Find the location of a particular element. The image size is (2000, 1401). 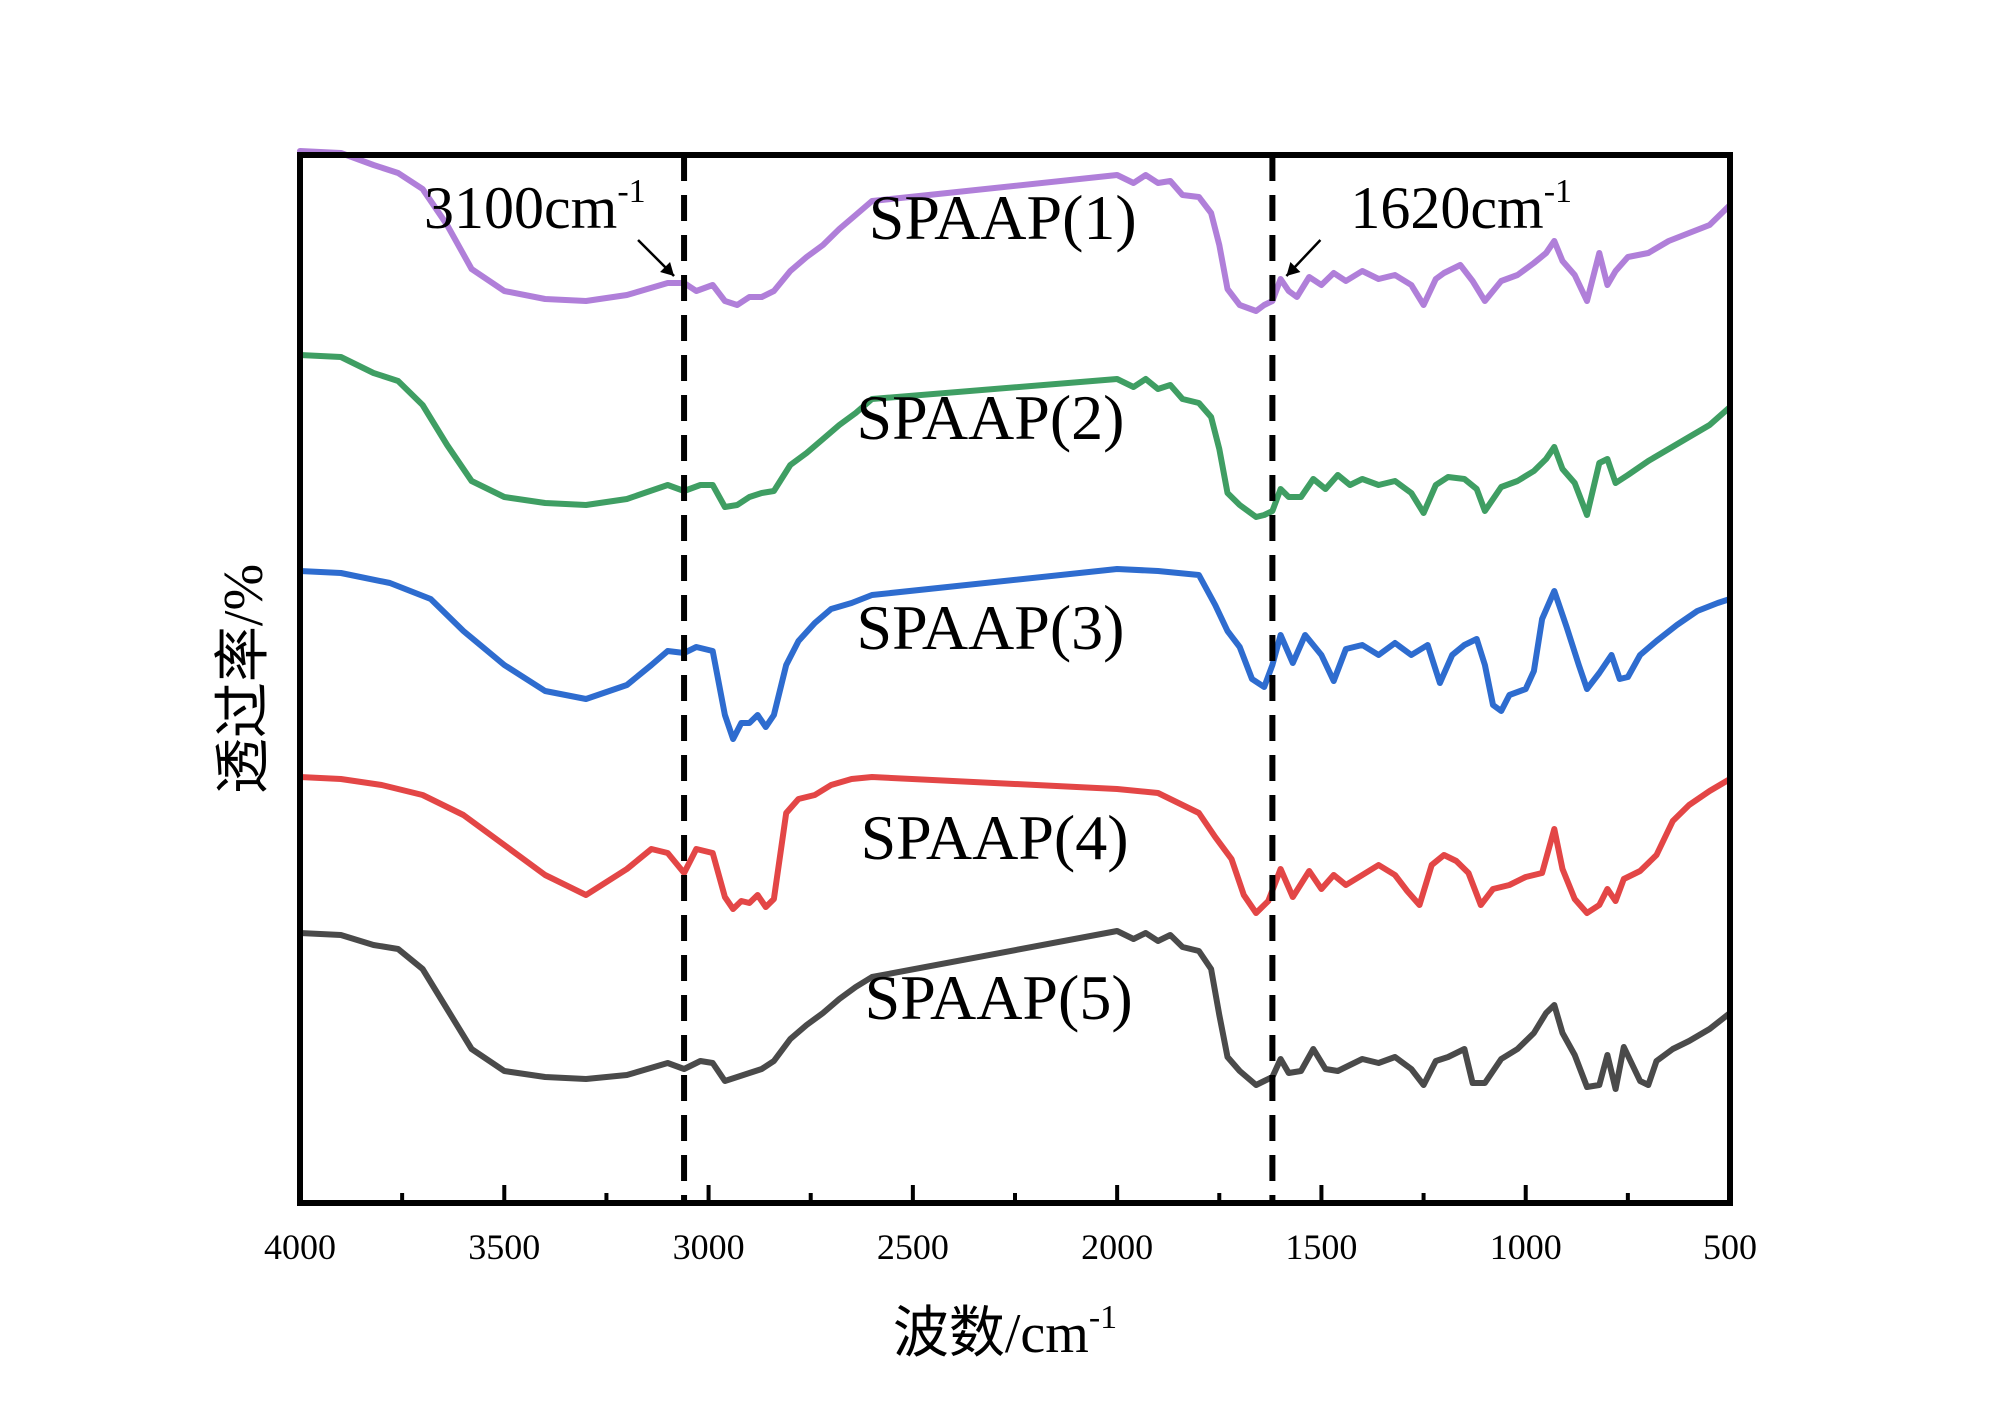

annotation-label-1: 3100cm-1 is located at coordinates (535, 207).